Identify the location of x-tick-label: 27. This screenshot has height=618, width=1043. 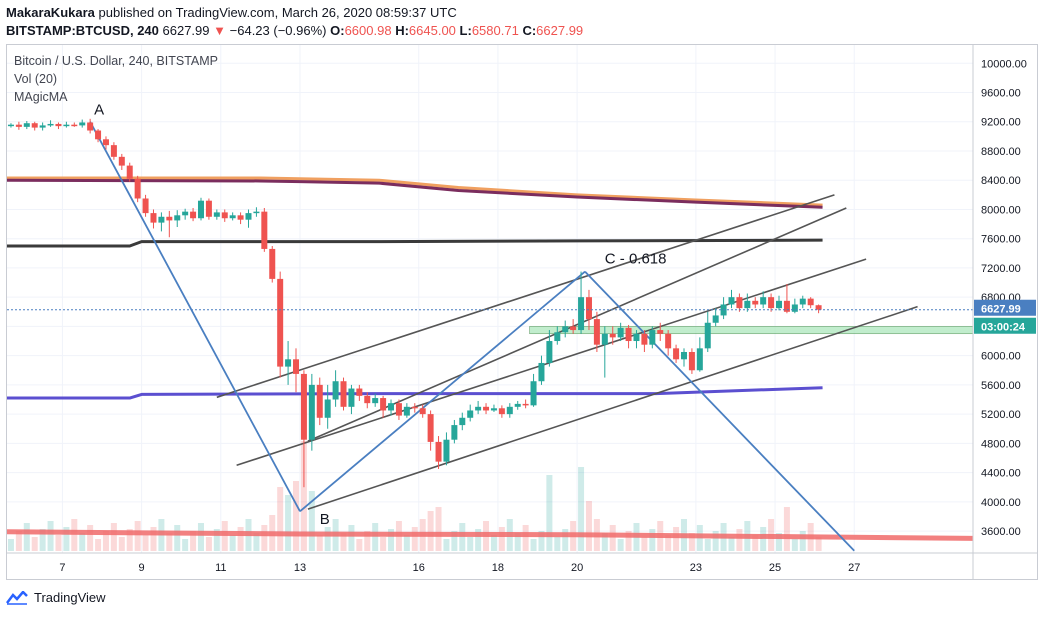
(854, 568).